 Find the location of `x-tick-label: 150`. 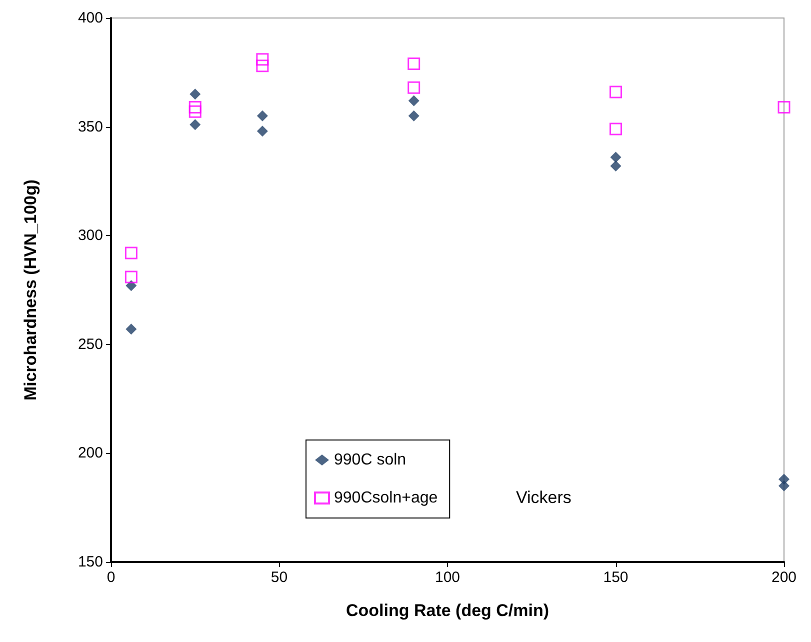

x-tick-label: 150 is located at coordinates (615, 577).